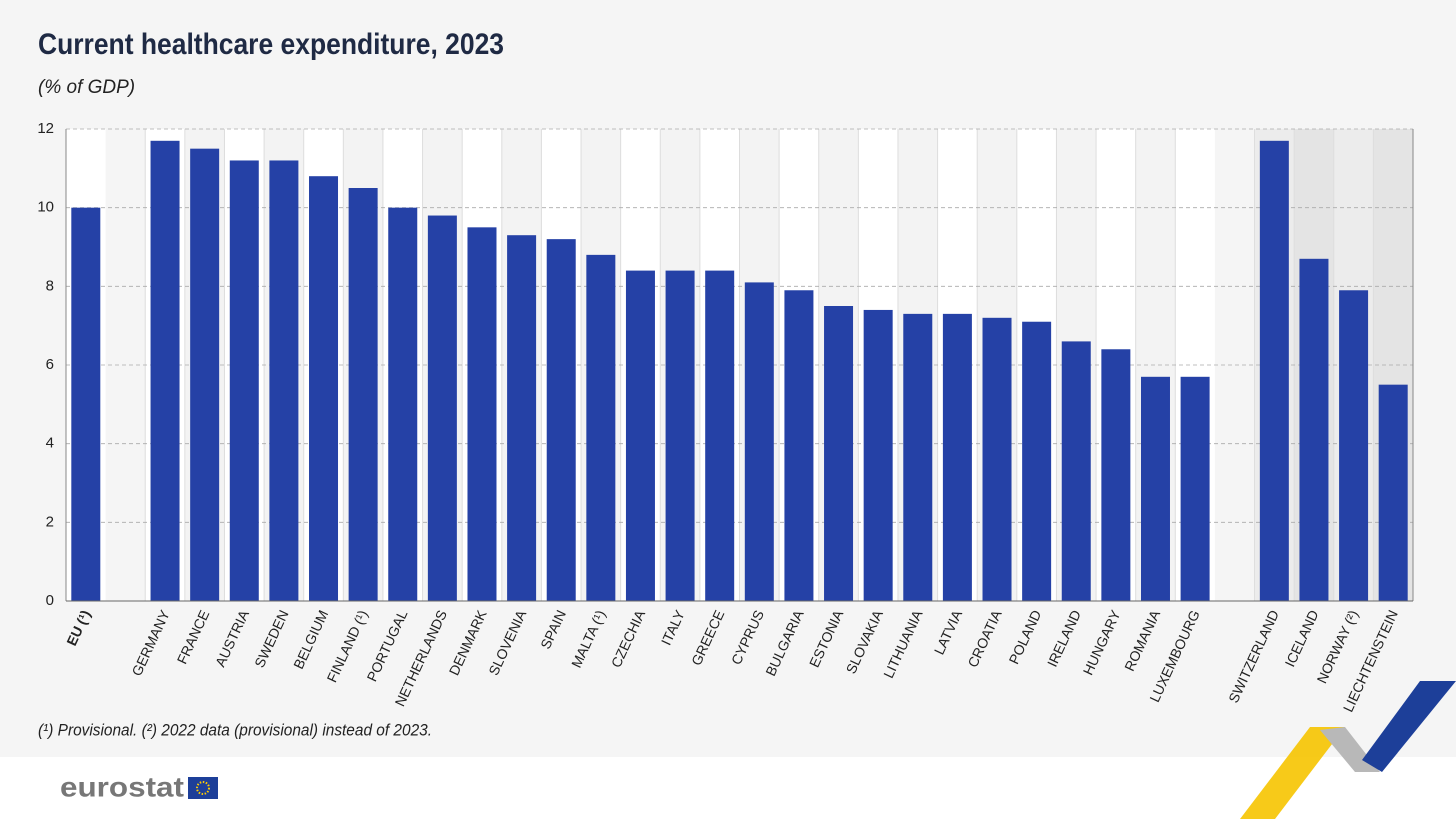 This screenshot has width=1456, height=819. I want to click on ribbon-yellow, so click(1292, 773).